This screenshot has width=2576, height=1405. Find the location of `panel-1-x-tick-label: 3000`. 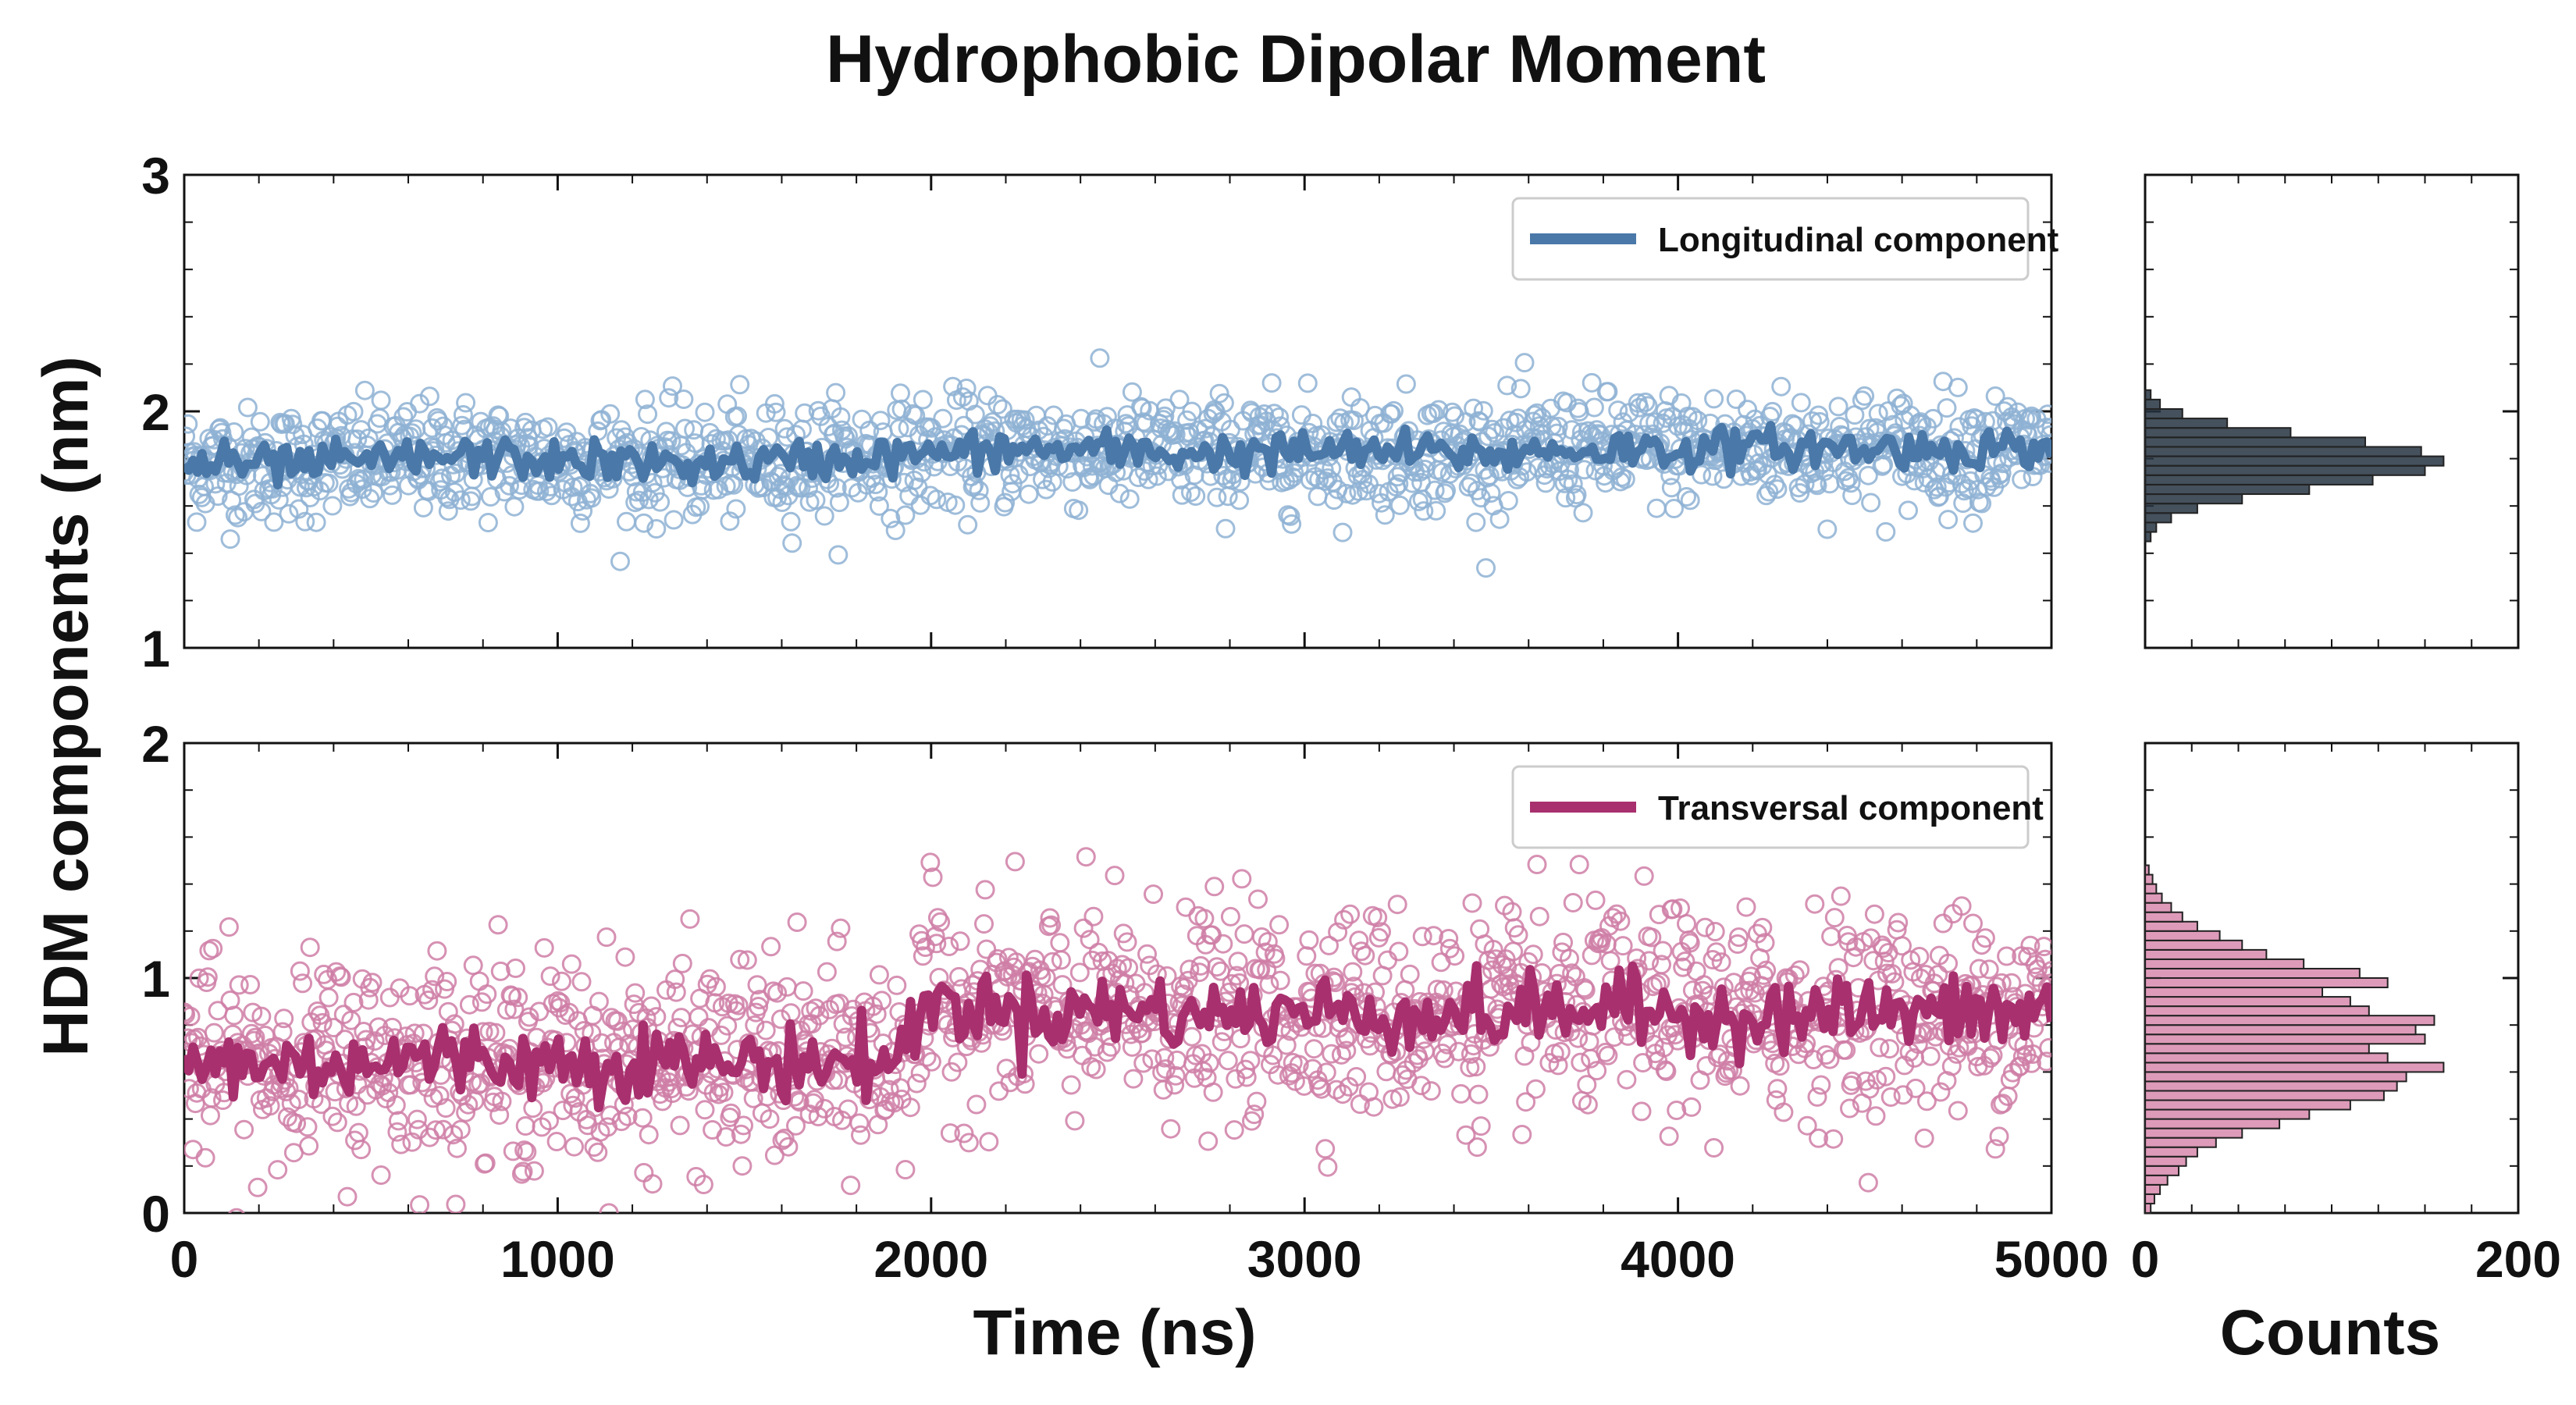

panel-1-x-tick-label: 3000 is located at coordinates (1304, 1259).